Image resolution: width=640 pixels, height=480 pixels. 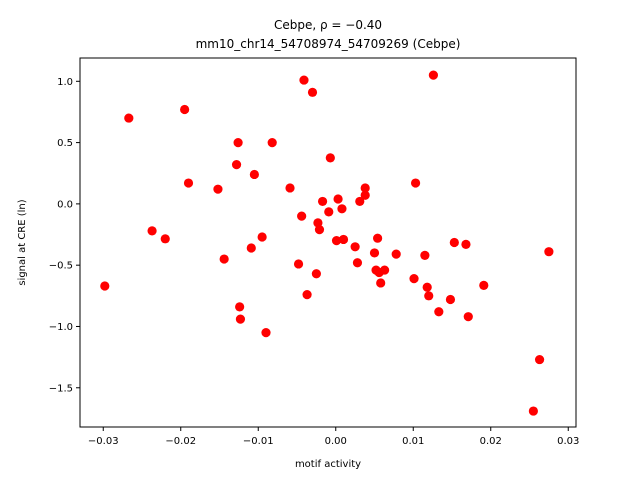 What do you see at coordinates (336, 441) in the screenshot?
I see `x-tick-label: 0.00` at bounding box center [336, 441].